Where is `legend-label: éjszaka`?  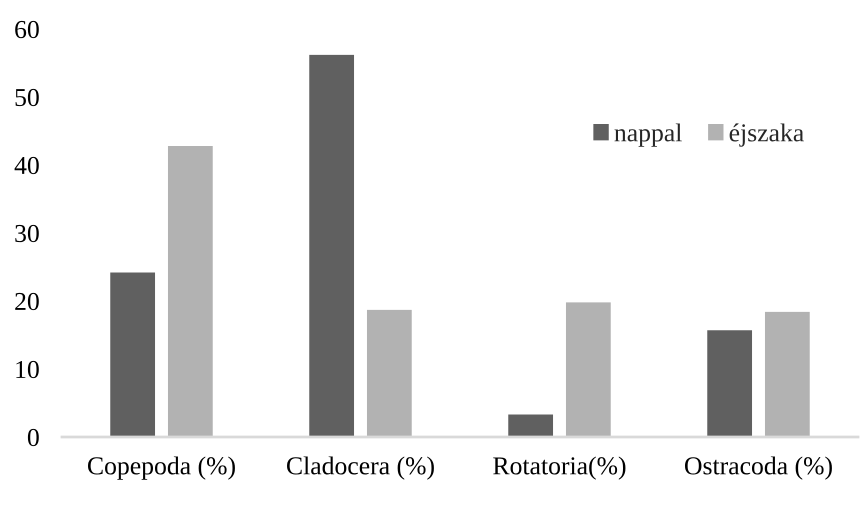 legend-label: éjszaka is located at coordinates (767, 135).